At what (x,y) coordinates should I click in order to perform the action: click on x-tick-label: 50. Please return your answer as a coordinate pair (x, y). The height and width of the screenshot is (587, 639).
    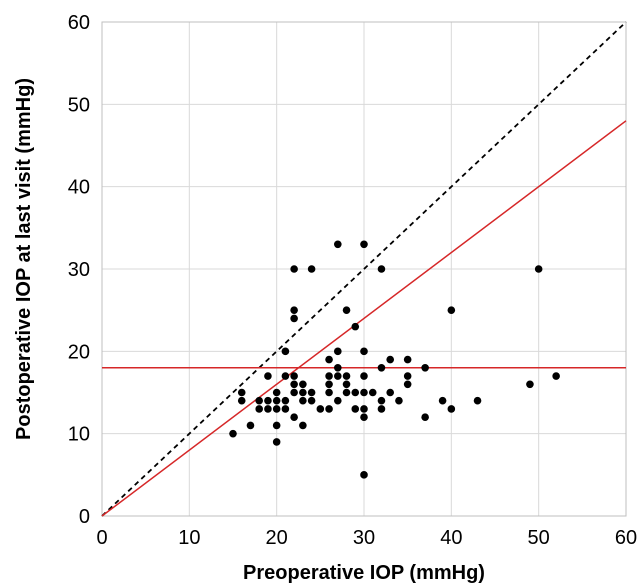
    Looking at the image, I should click on (539, 538).